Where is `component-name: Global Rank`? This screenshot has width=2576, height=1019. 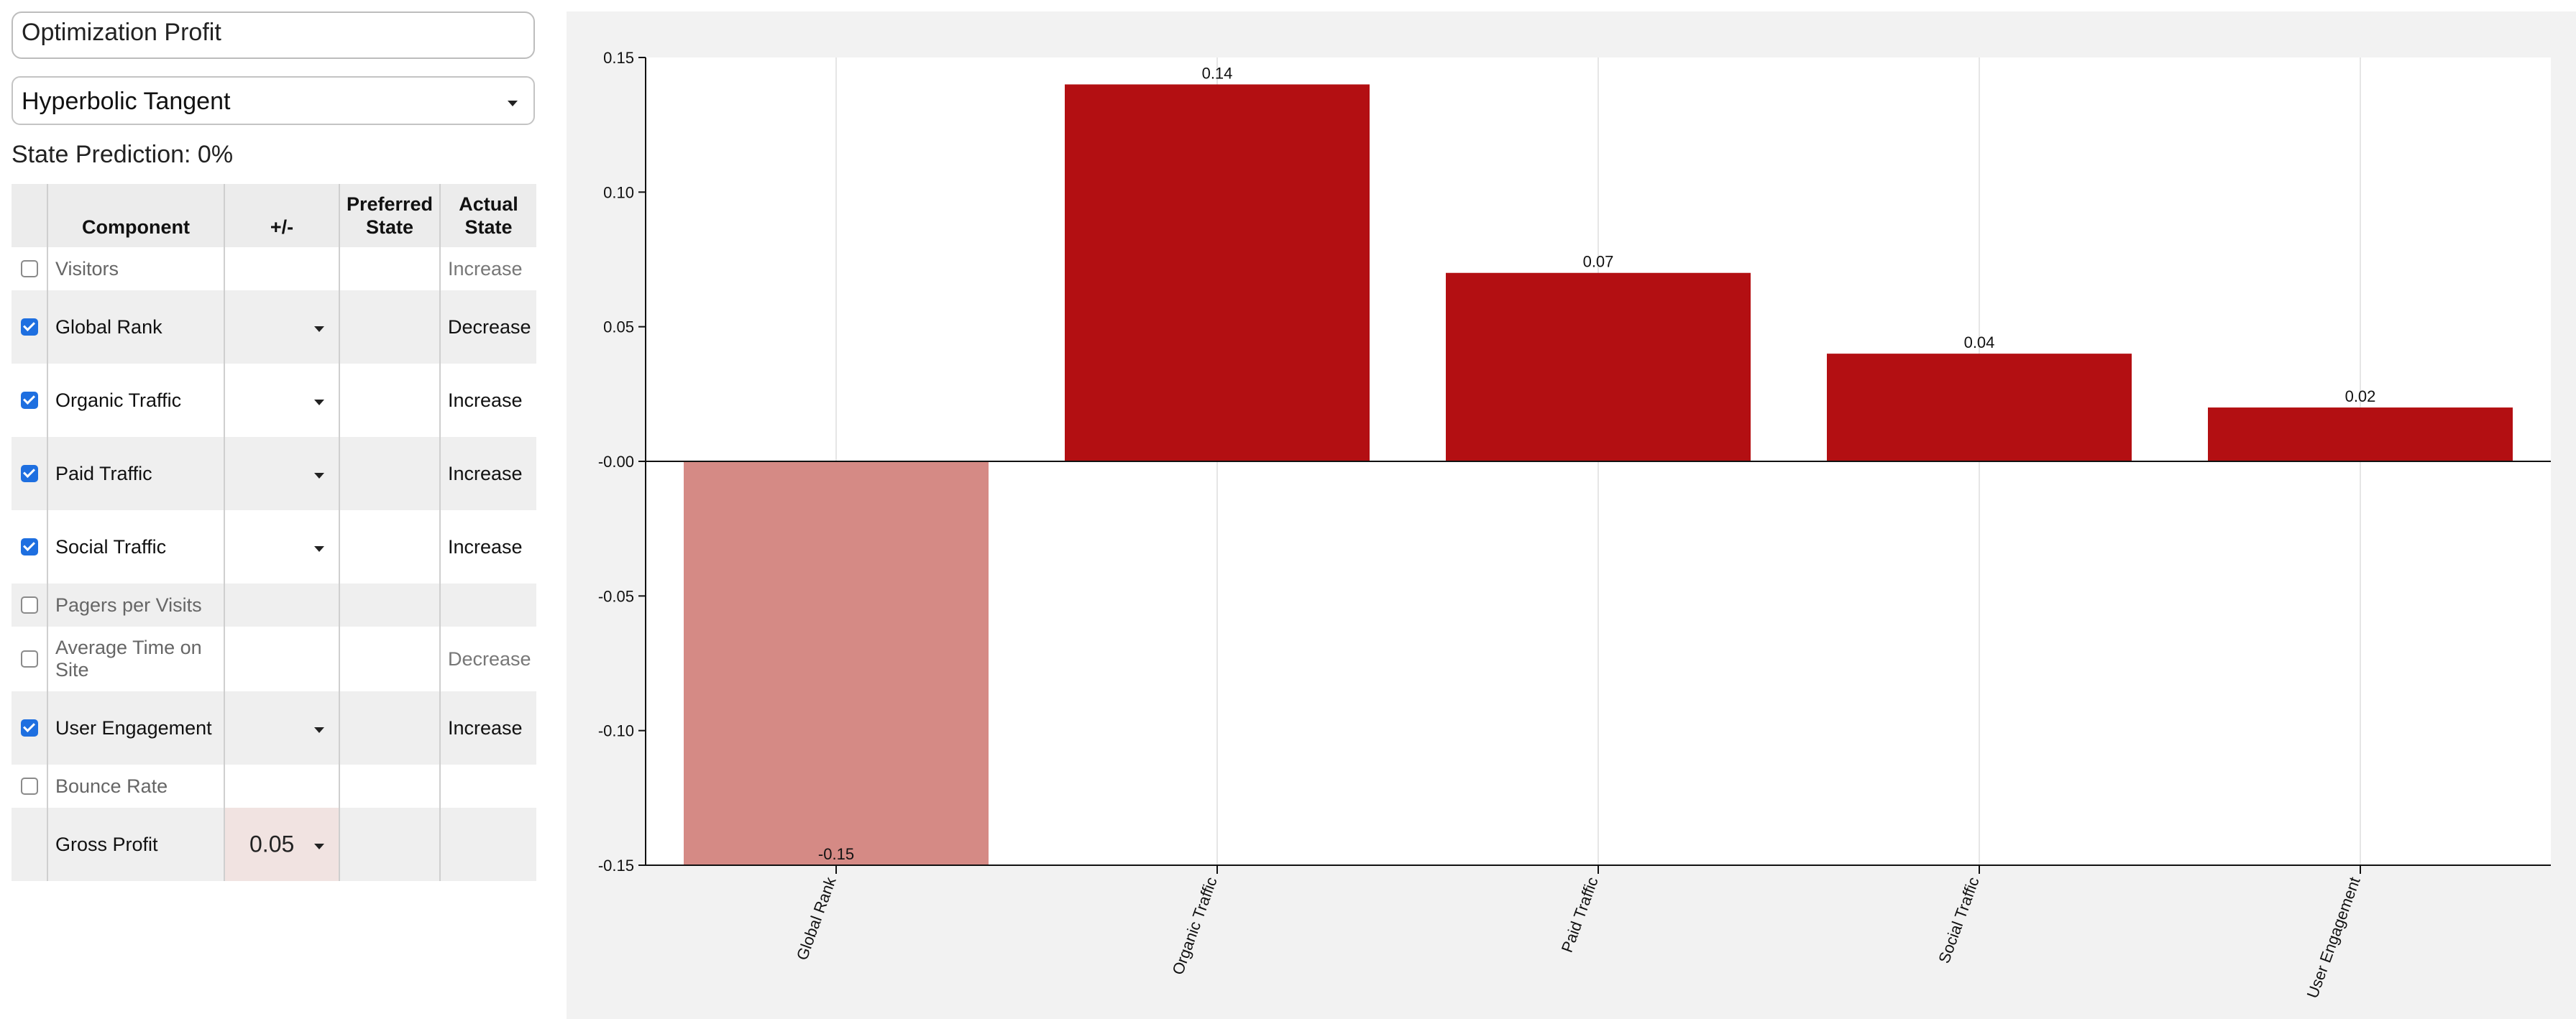
component-name: Global Rank is located at coordinates (136, 327).